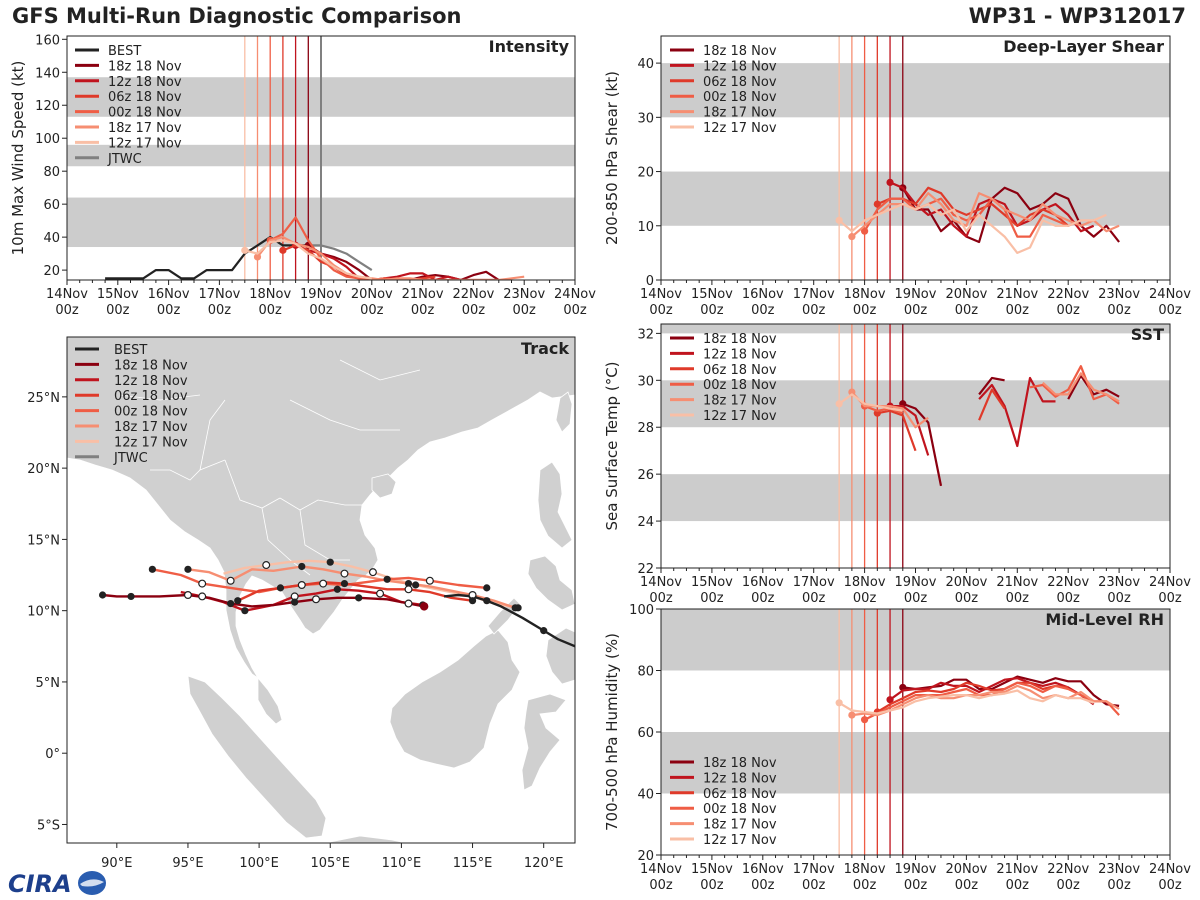  I want to click on rh-x-tick-day: 16Nov, so click(763, 869).